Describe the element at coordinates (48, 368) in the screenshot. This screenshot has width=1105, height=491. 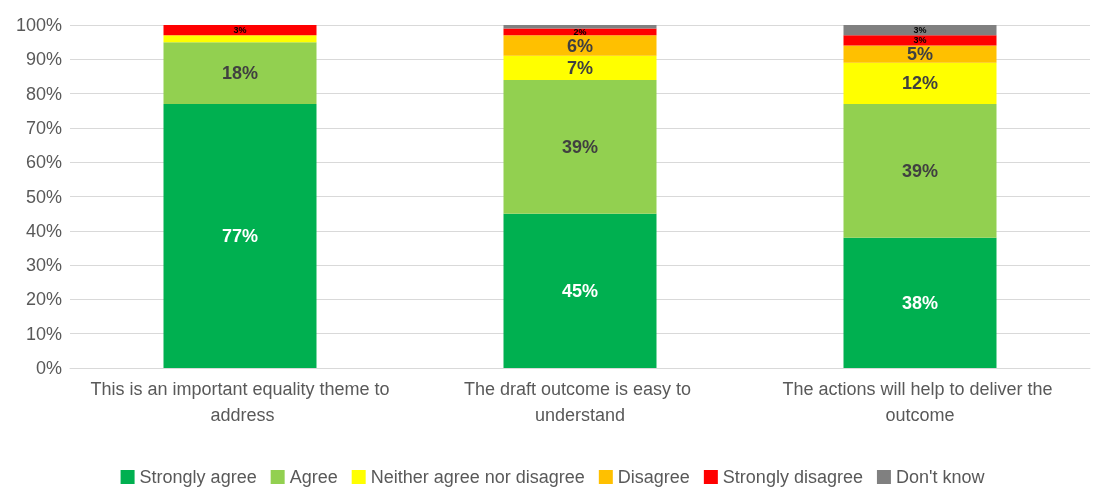
I see `y-tick-label: 0%` at that location.